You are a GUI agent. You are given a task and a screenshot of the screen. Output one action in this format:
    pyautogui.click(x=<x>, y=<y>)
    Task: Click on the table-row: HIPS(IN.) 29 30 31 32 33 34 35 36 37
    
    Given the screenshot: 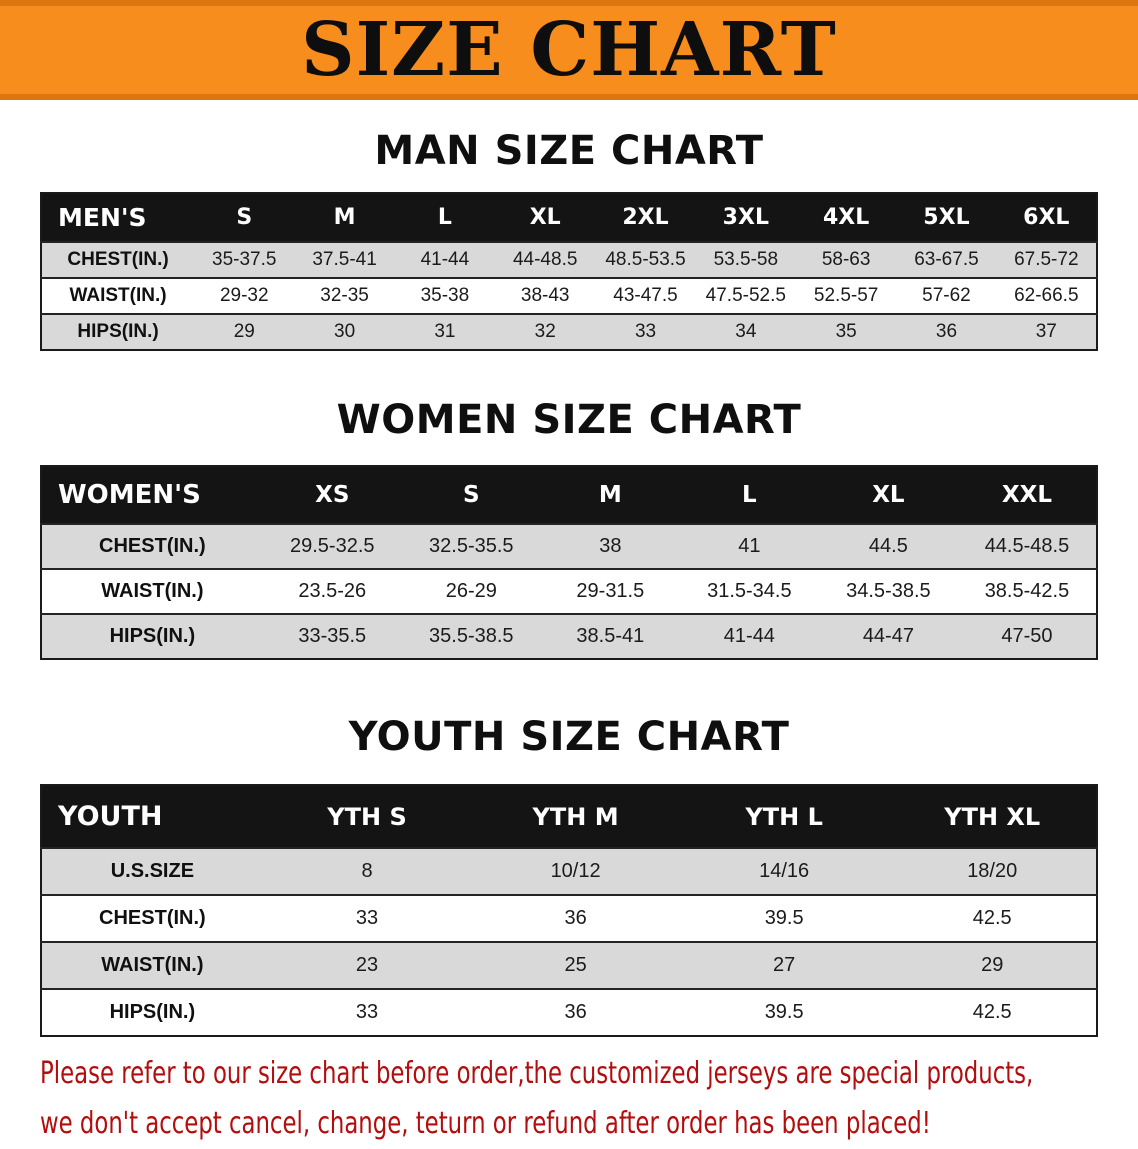 What is the action you would take?
    pyautogui.click(x=569, y=332)
    